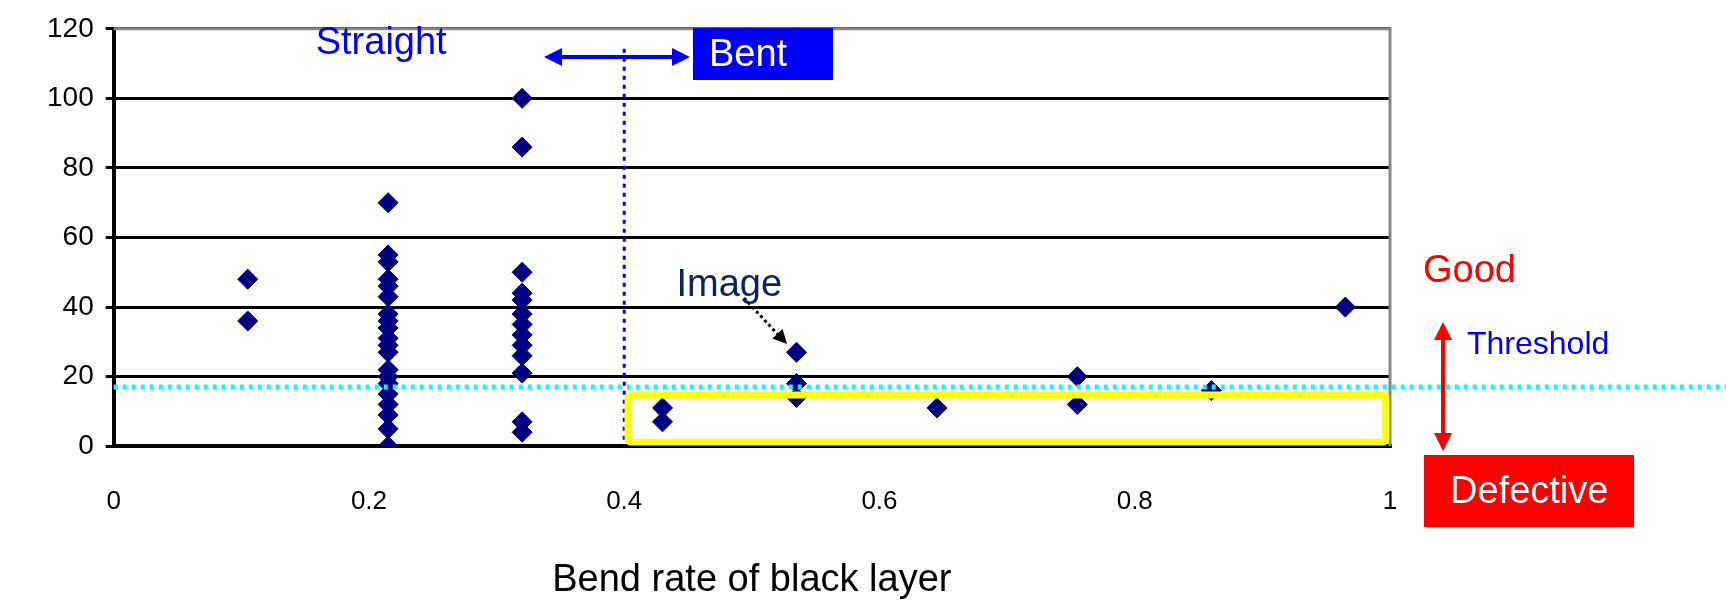 Image resolution: width=1726 pixels, height=603 pixels. Describe the element at coordinates (752, 577) in the screenshot. I see `x-axis-title: Bend rate of black layer` at that location.